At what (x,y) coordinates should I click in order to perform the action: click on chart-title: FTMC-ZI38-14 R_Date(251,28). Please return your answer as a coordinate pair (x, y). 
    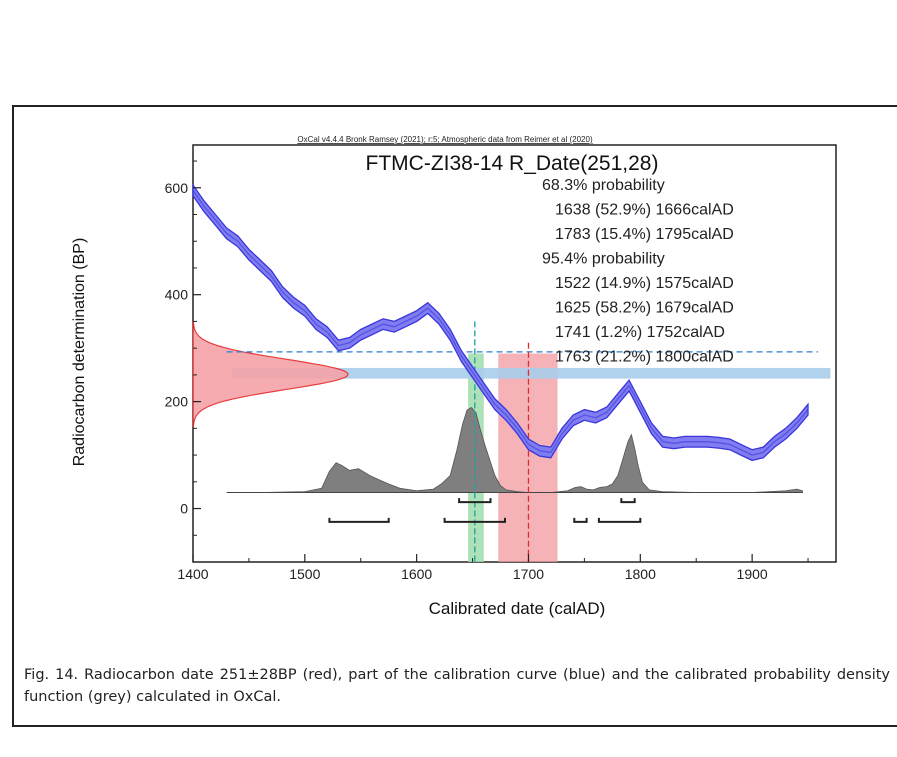
    Looking at the image, I should click on (512, 163).